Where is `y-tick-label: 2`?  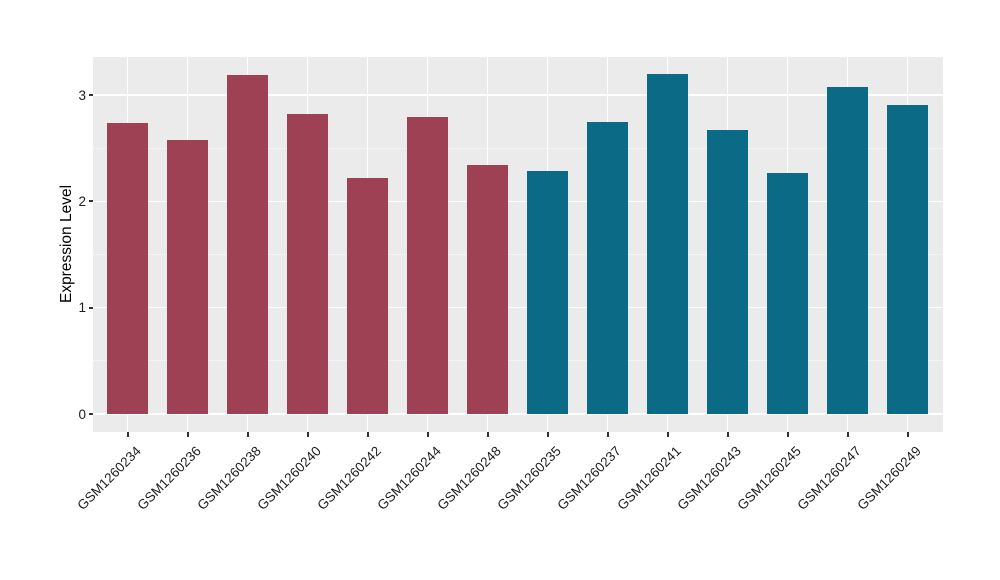
y-tick-label: 2 is located at coordinates (82, 201).